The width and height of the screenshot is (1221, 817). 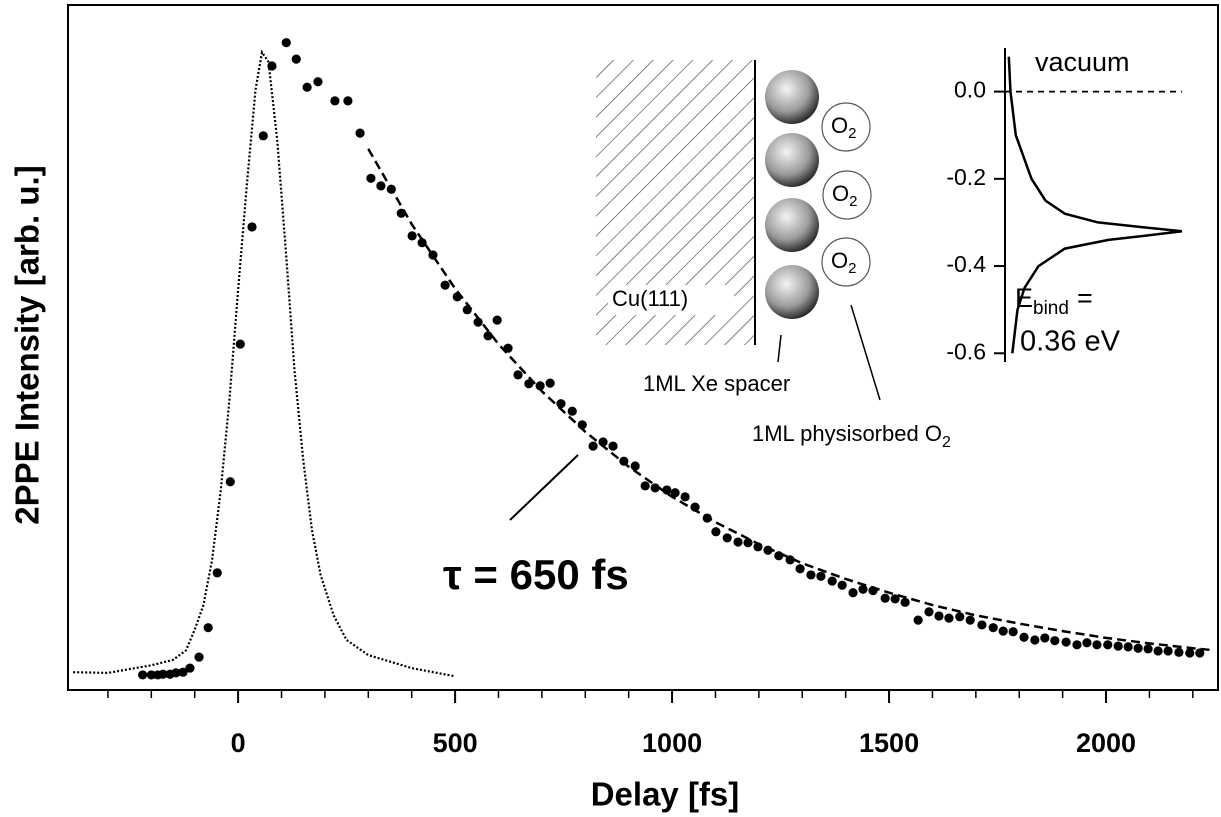 I want to click on adsorbate-subscript: 2, so click(x=946, y=442).